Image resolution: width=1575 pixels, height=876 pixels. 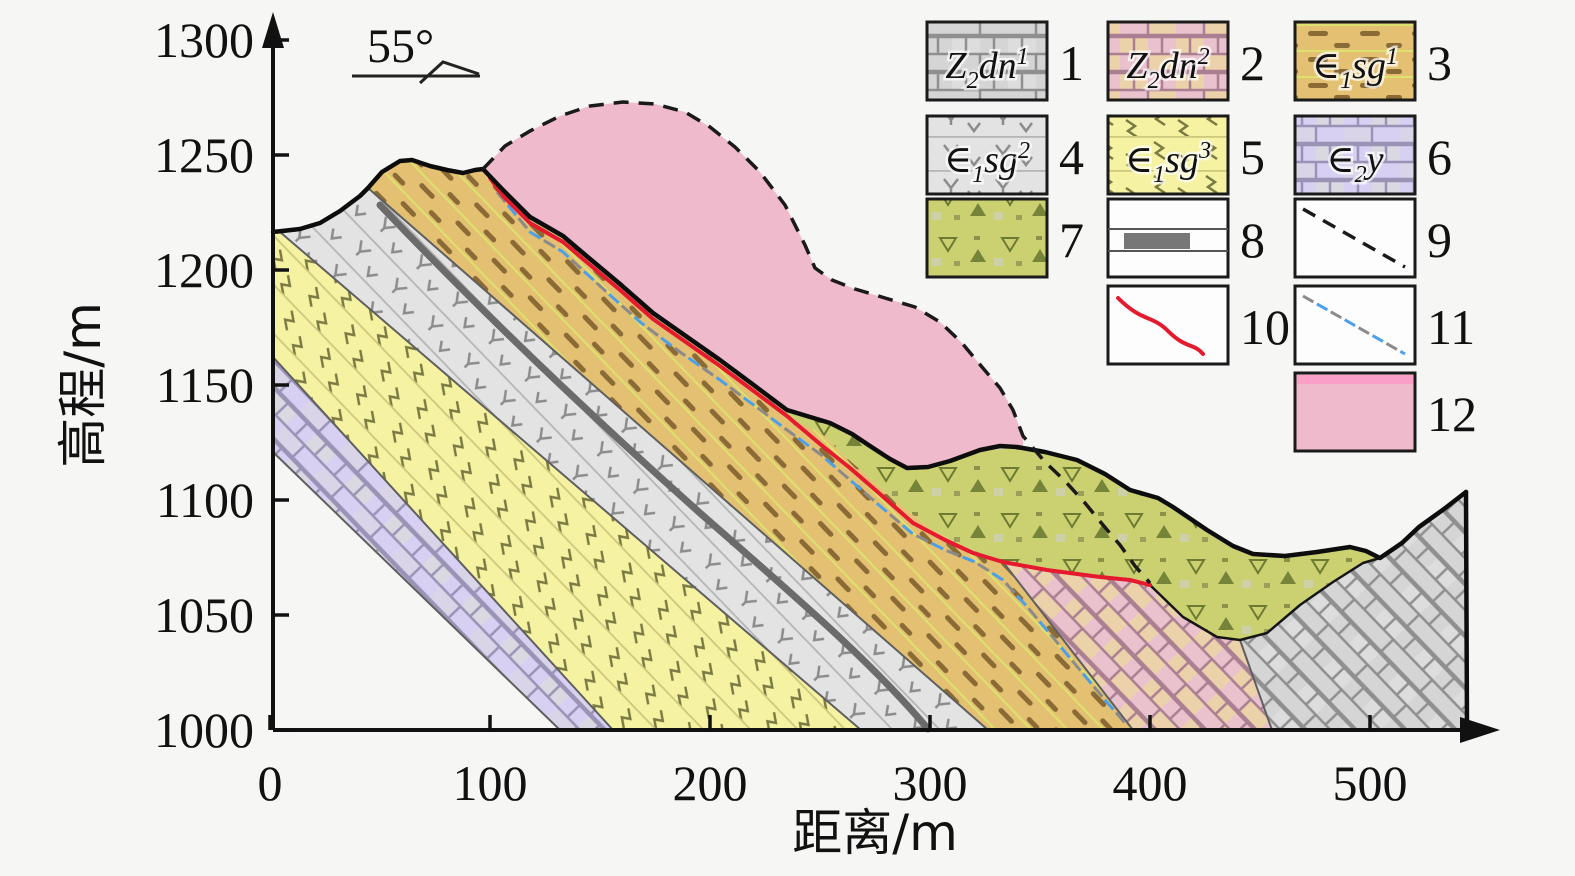 I want to click on y-tick-1200: 1200, so click(x=204, y=270).